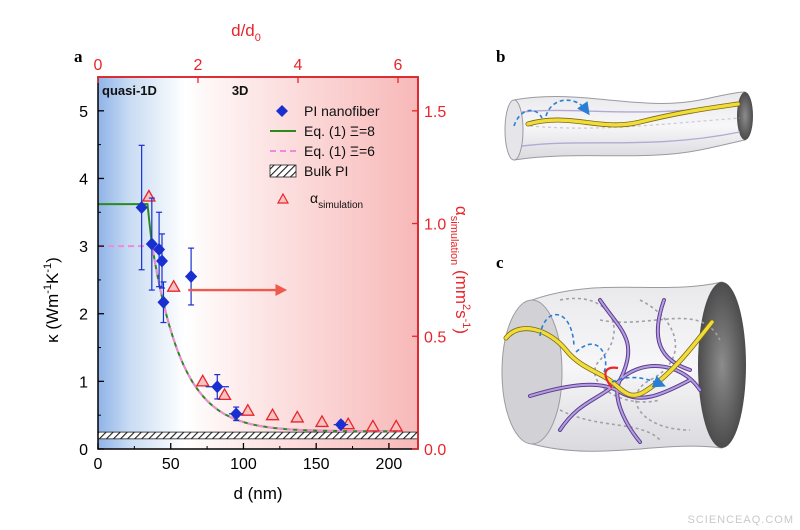 The width and height of the screenshot is (800, 530). Describe the element at coordinates (257, 493) in the screenshot. I see `x-axis-title: d (nm)` at that location.